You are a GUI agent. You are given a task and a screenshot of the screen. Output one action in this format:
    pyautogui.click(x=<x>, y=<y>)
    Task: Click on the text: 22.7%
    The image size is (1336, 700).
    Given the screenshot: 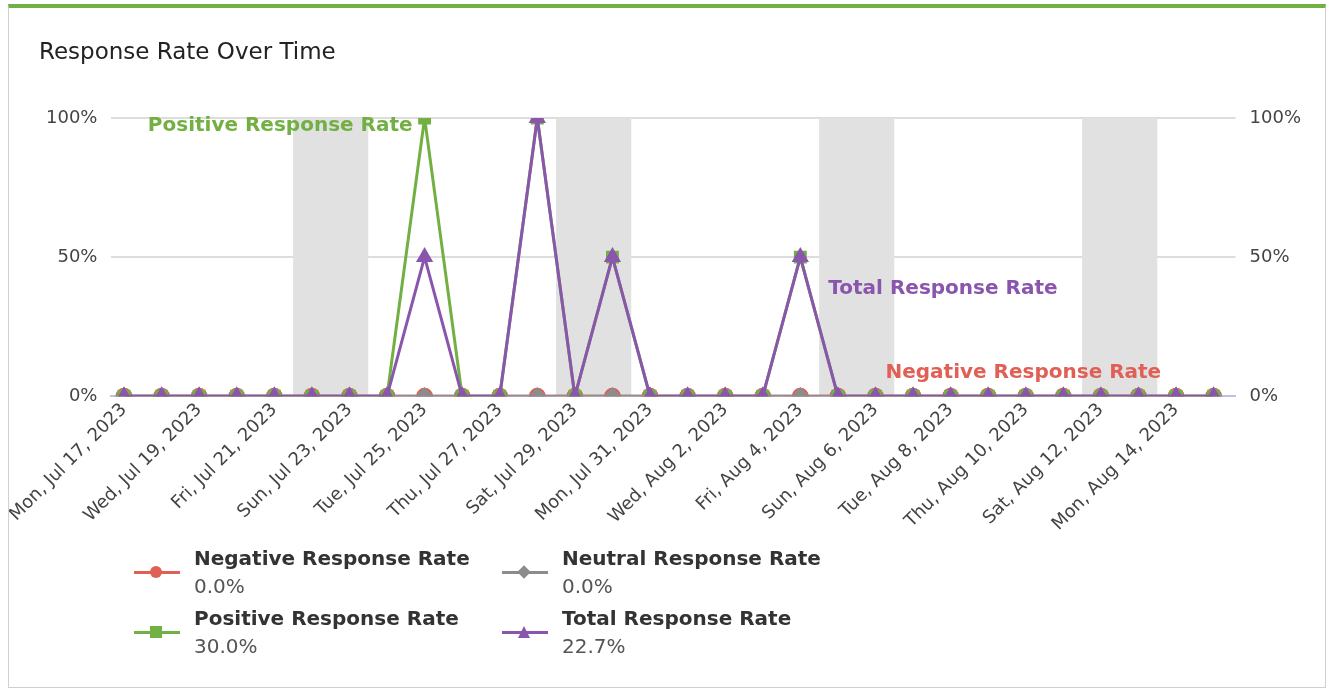 What is the action you would take?
    pyautogui.click(x=594, y=646)
    